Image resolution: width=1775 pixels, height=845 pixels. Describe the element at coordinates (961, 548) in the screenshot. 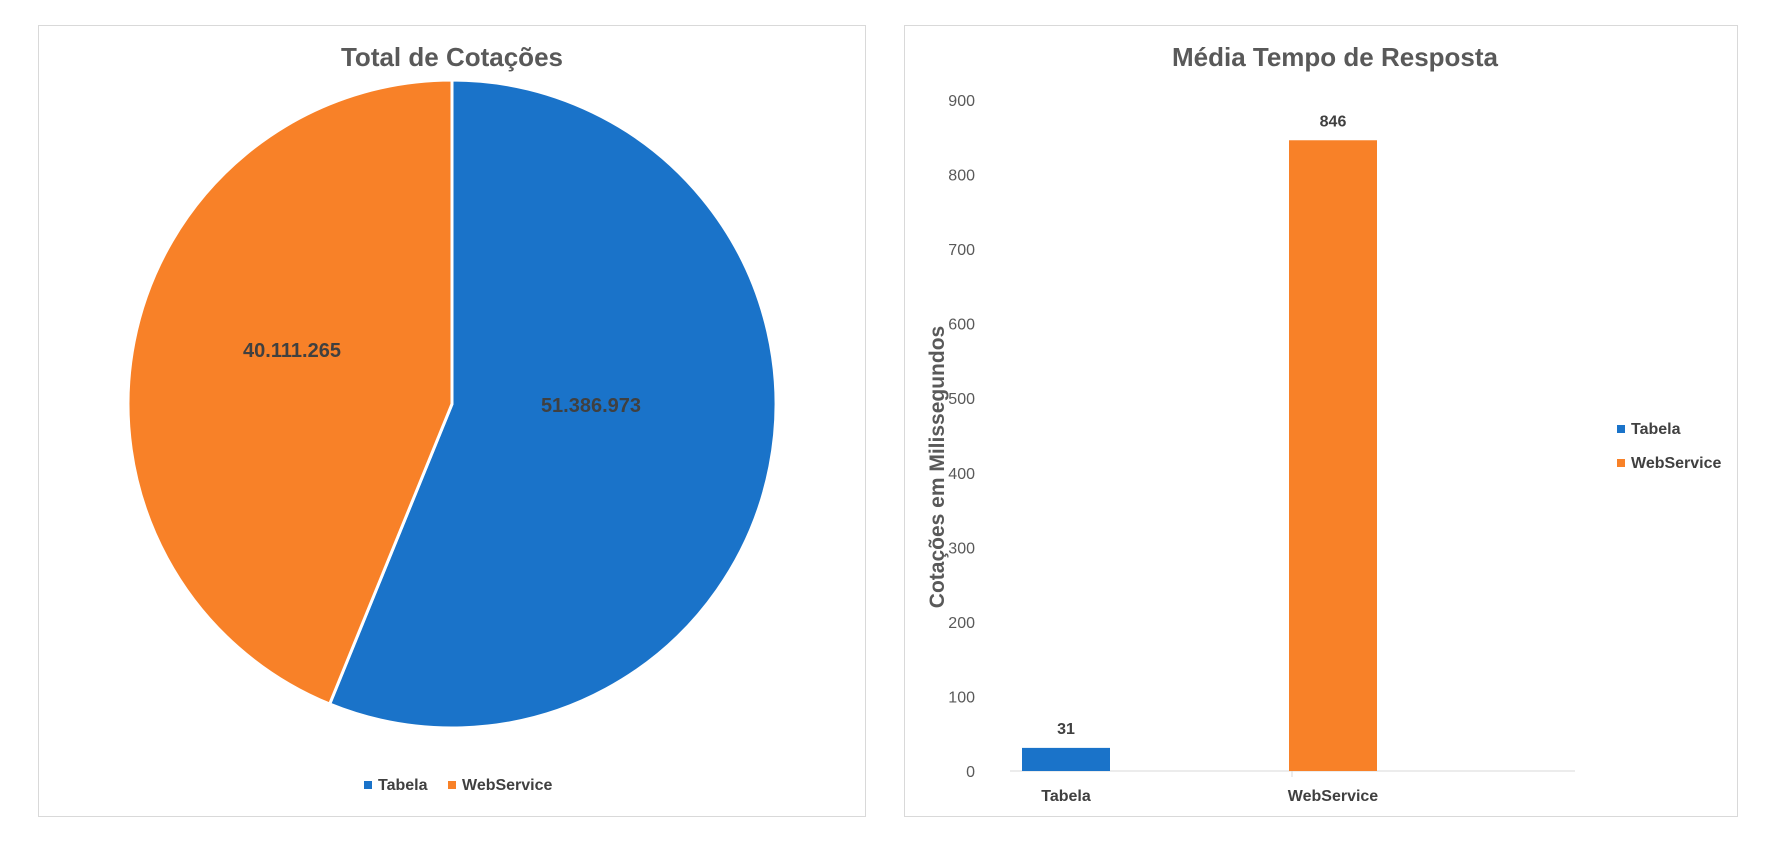

I see `y-tick-label: 300` at that location.